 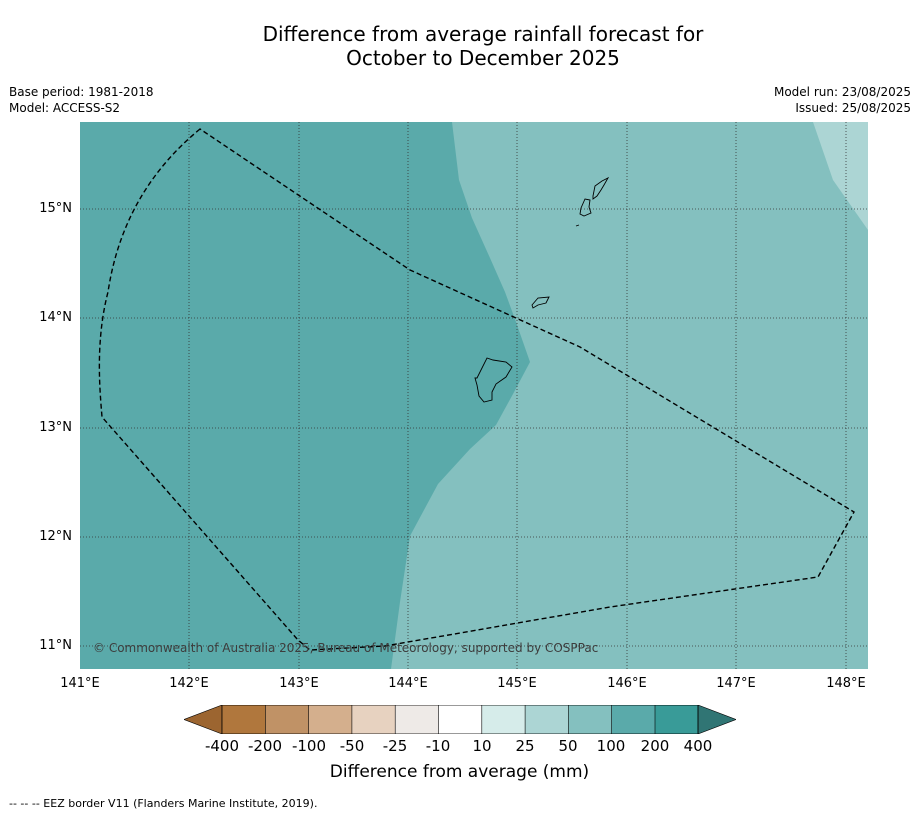 I want to click on colorbar-label: 400, so click(x=698, y=746).